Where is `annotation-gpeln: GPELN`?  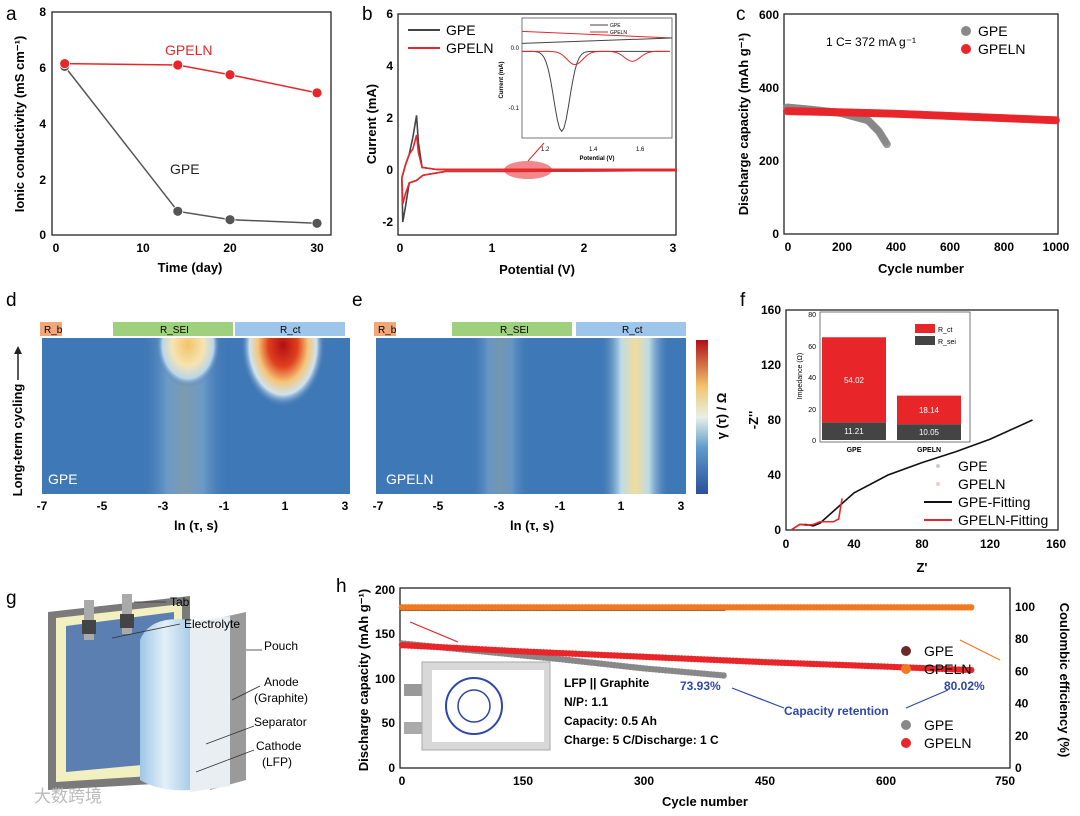
annotation-gpeln: GPELN is located at coordinates (188, 50).